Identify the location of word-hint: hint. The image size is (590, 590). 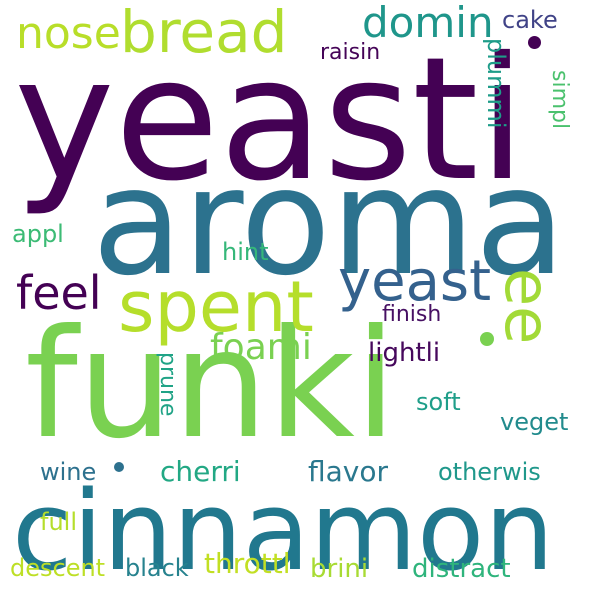
(245, 252).